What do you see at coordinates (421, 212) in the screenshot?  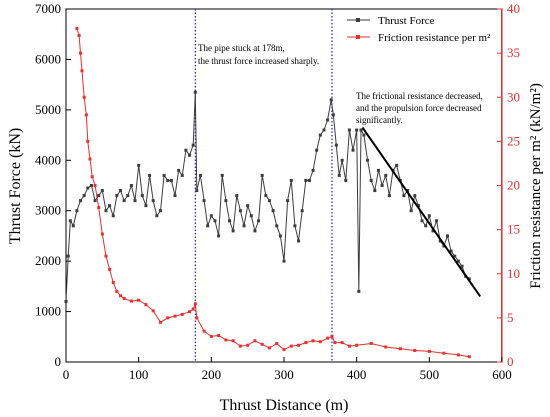 I see `trend-line` at bounding box center [421, 212].